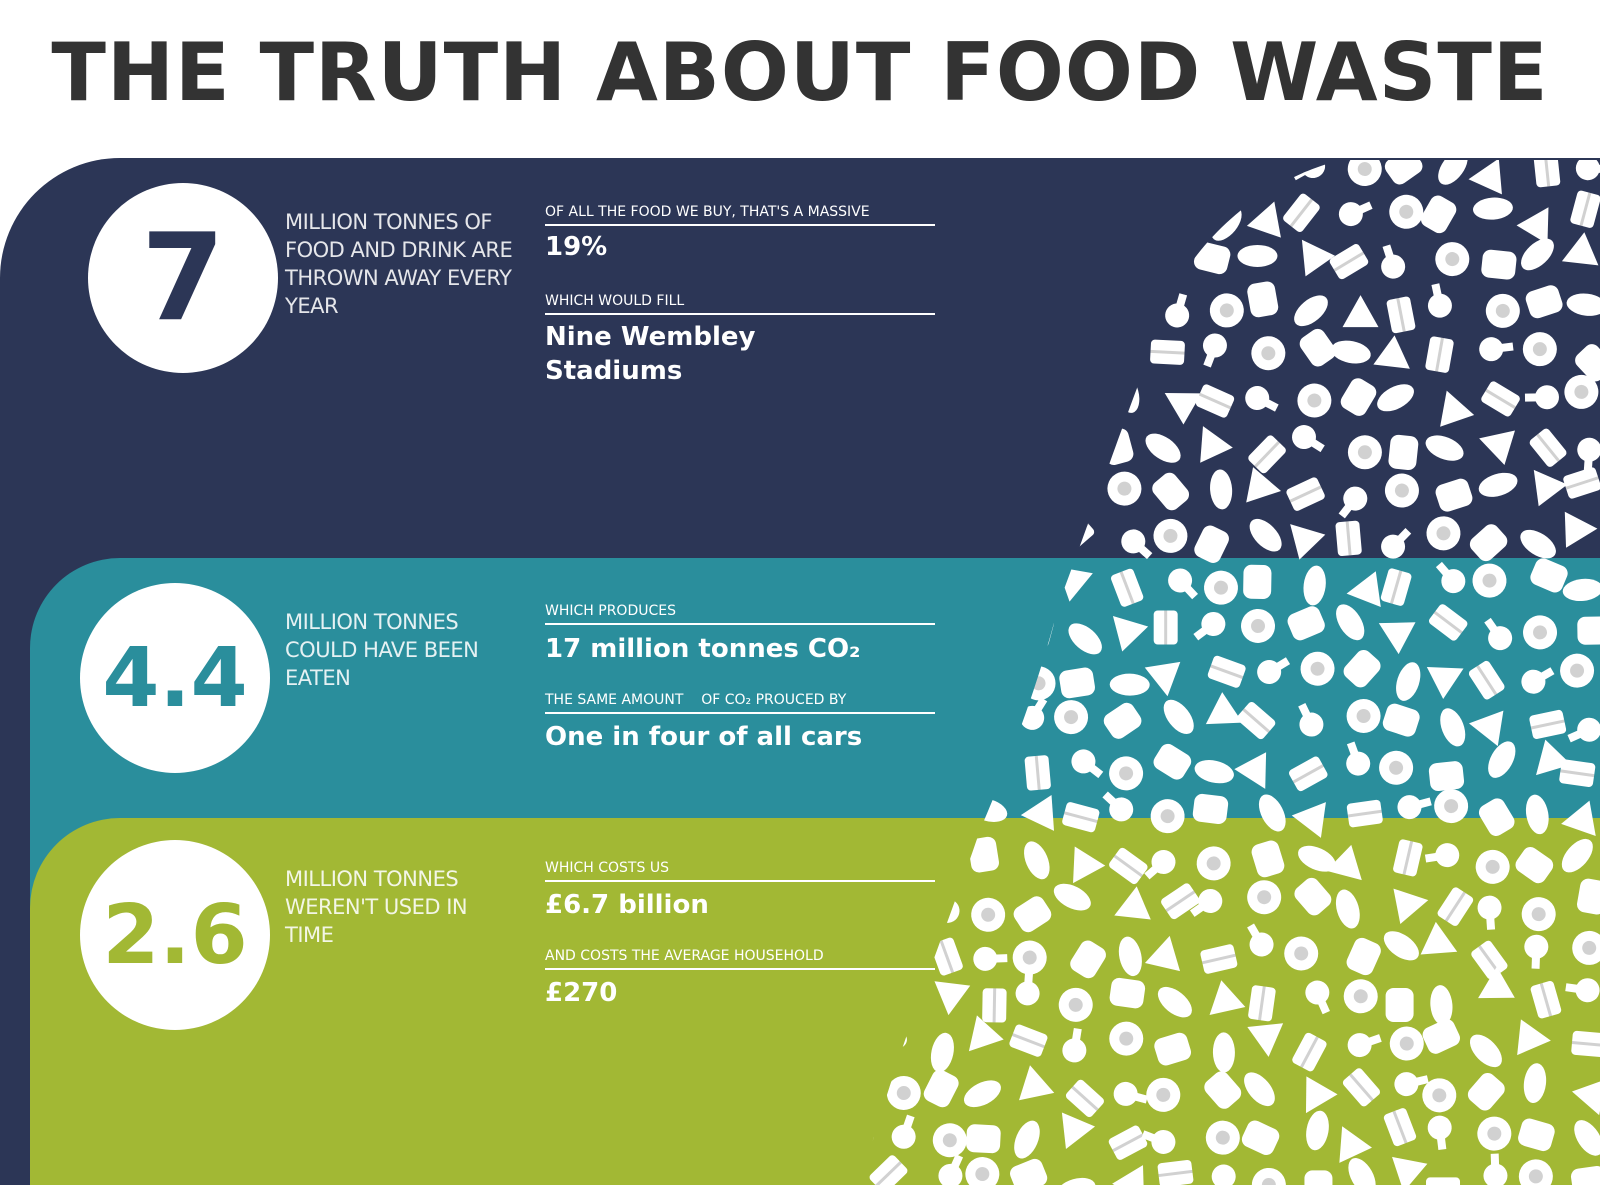 This screenshot has height=1185, width=1600. I want to click on cheese-icon, so click(1164, 178).